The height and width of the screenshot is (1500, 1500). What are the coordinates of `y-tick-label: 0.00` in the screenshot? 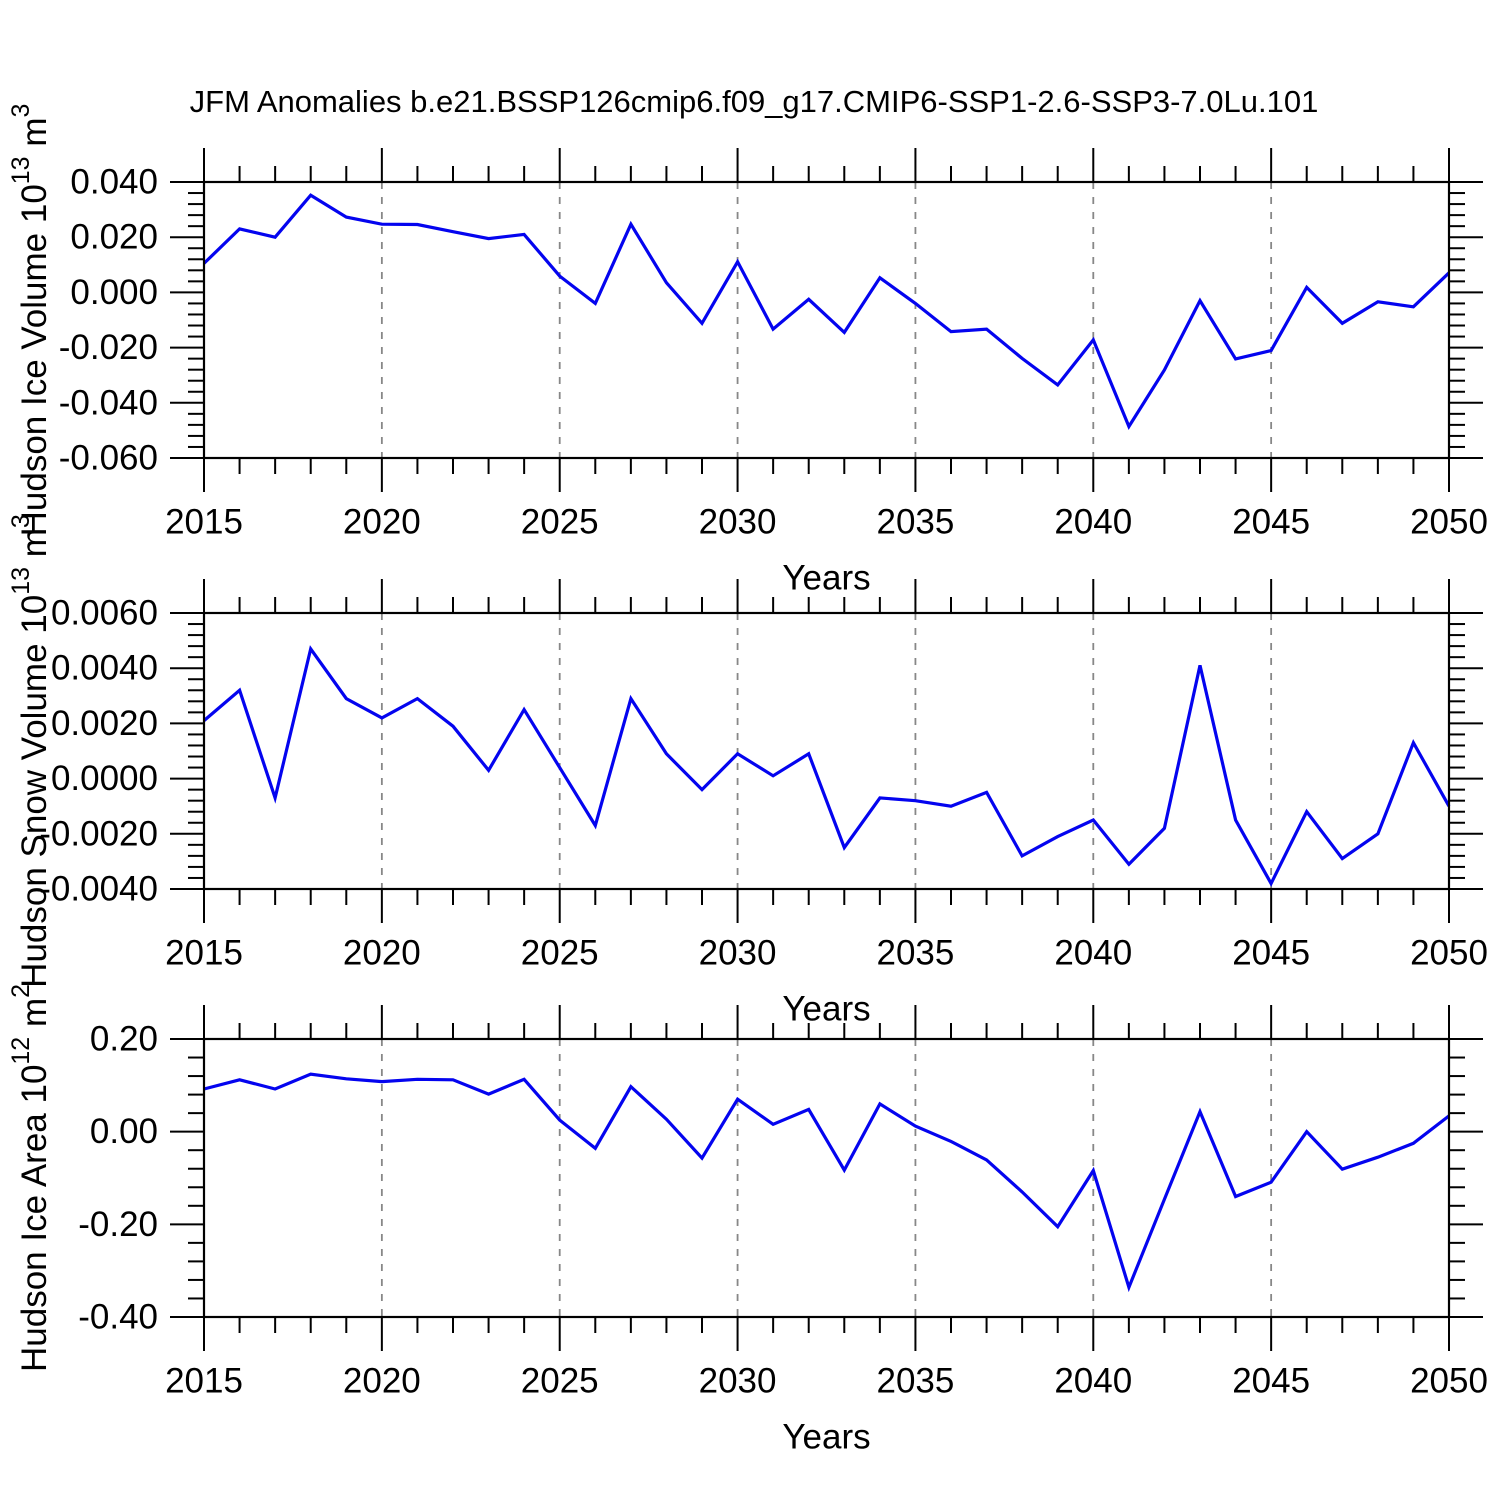 It's located at (124, 1131).